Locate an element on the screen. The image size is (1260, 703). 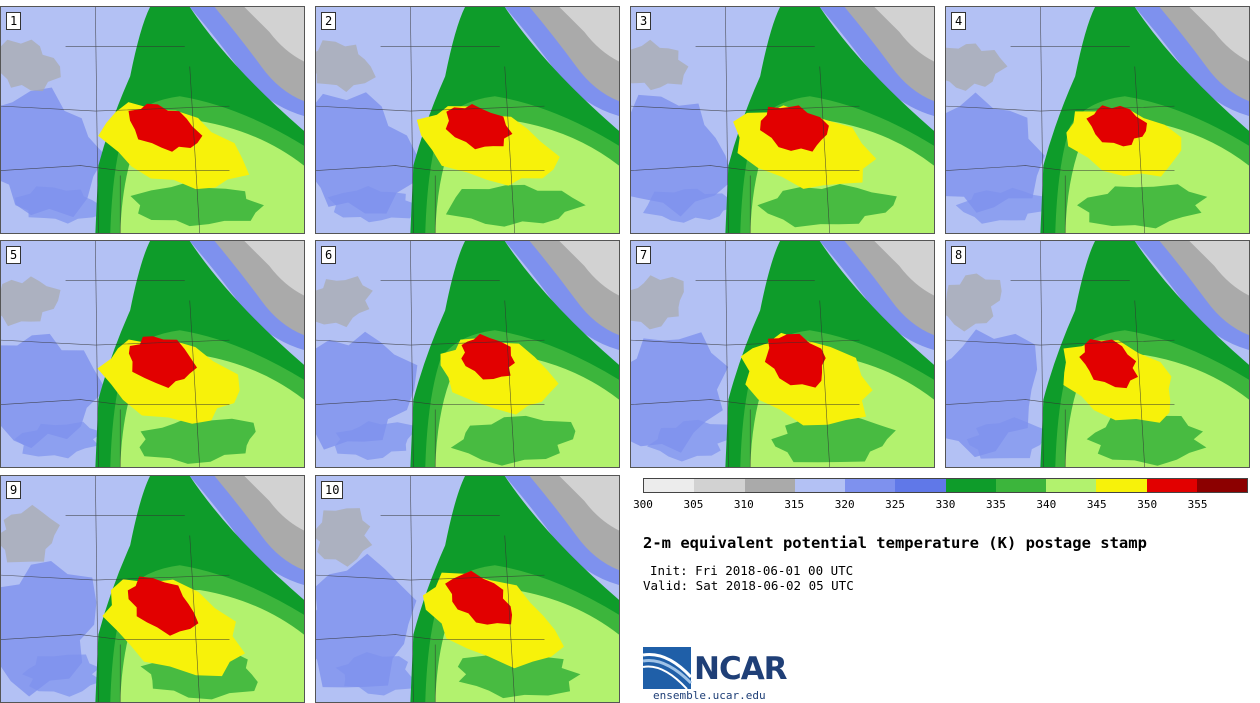
colorbar-ticks: 300 305 310 315 320 325 330 335 340 345 350 355 is located at coordinates (940, 505).